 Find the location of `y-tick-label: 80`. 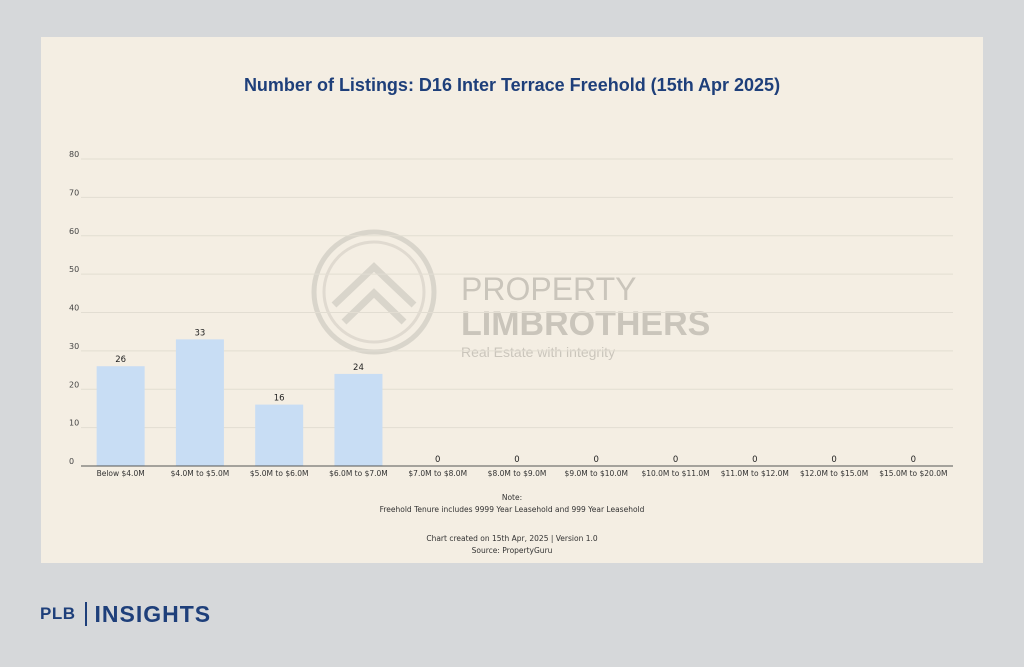

y-tick-label: 80 is located at coordinates (74, 154).